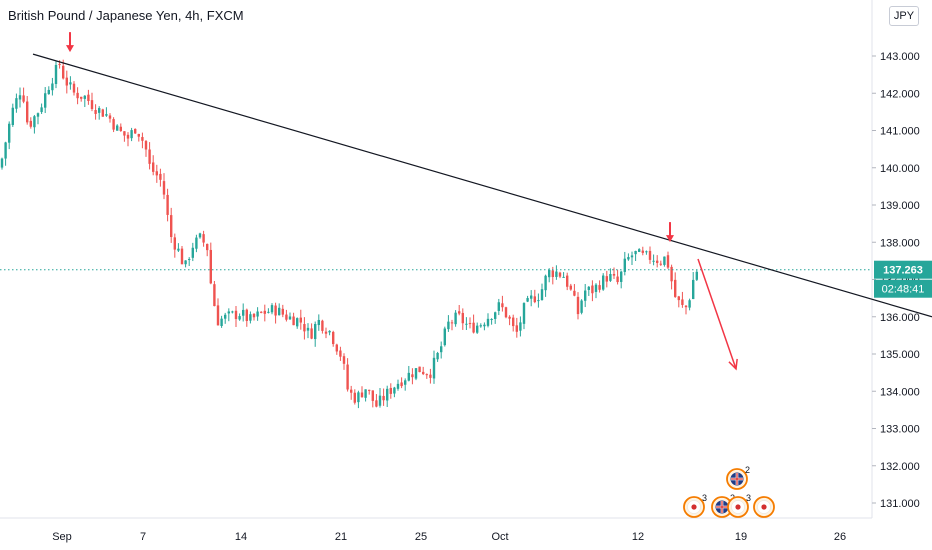  Describe the element at coordinates (904, 16) in the screenshot. I see `currency-button: JPY` at that location.